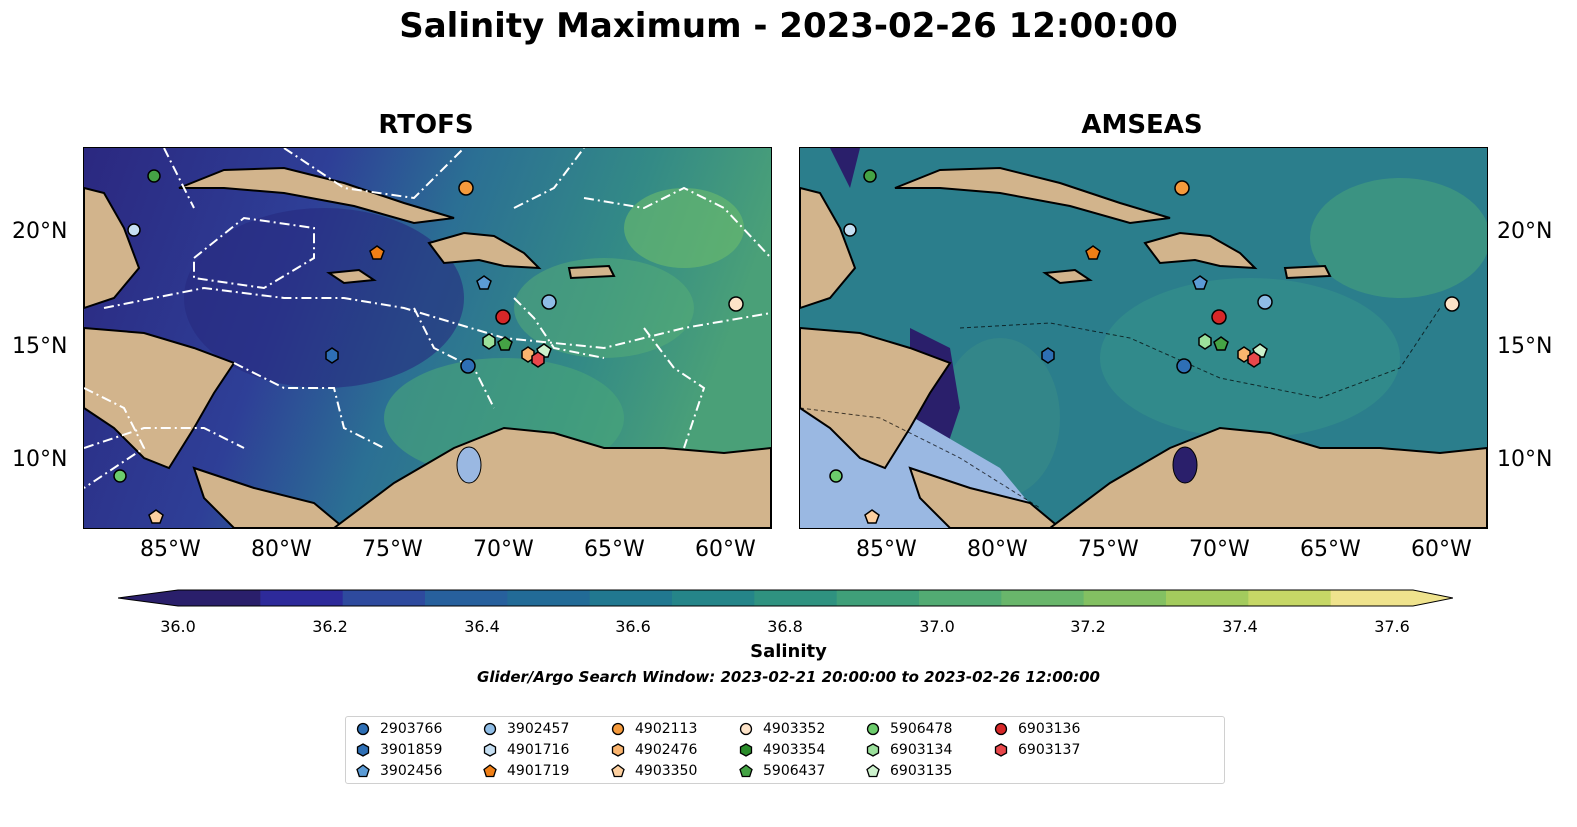  I want to click on colorbar-tick: 36.0, so click(178, 626).